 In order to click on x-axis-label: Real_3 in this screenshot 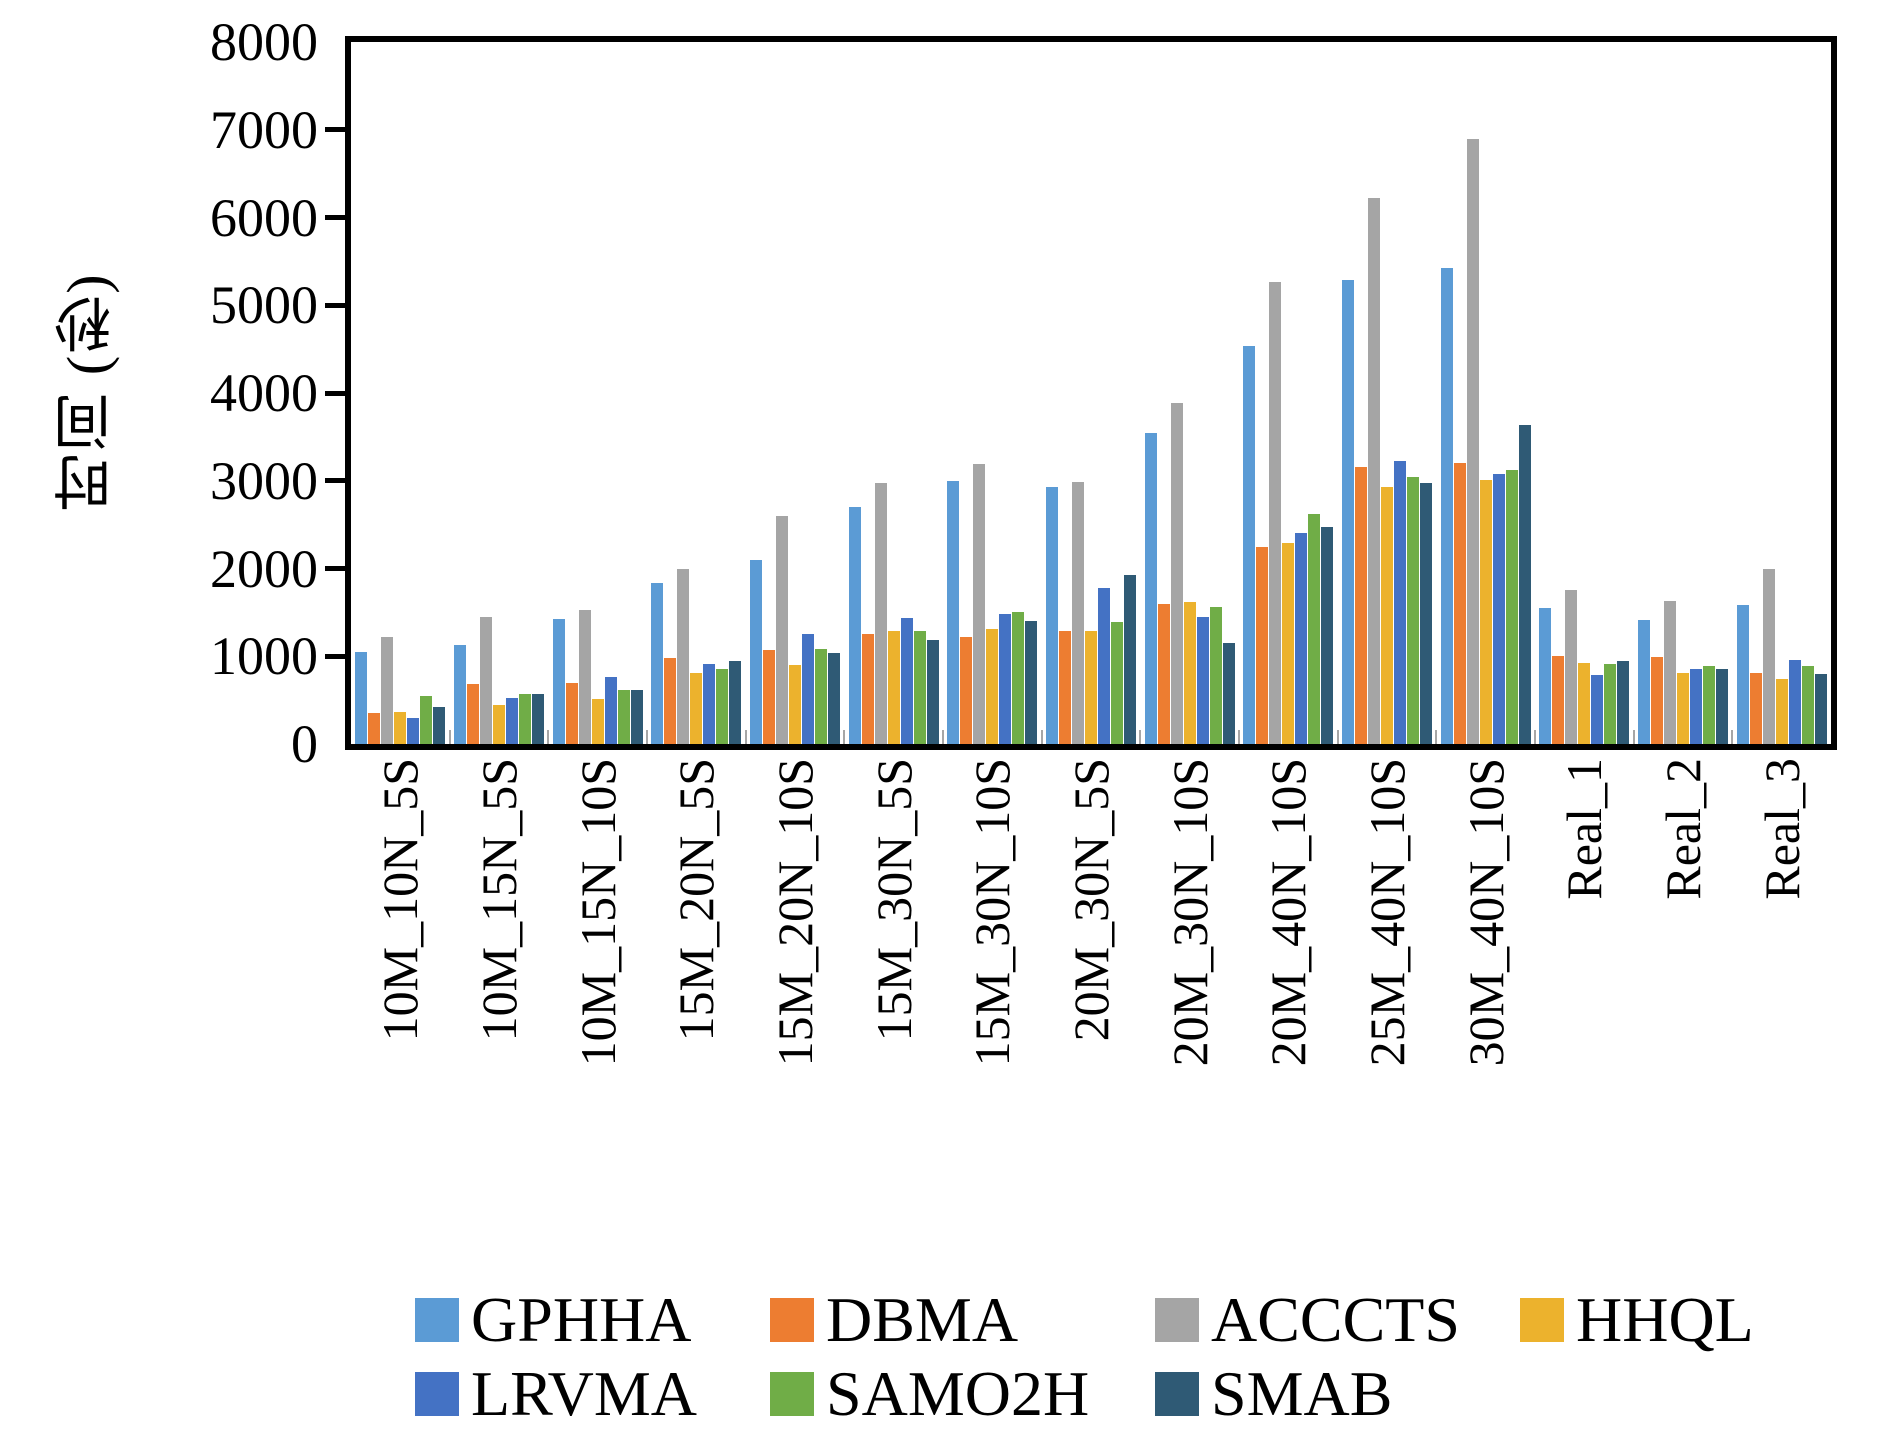, I will do `click(1781, 829)`.